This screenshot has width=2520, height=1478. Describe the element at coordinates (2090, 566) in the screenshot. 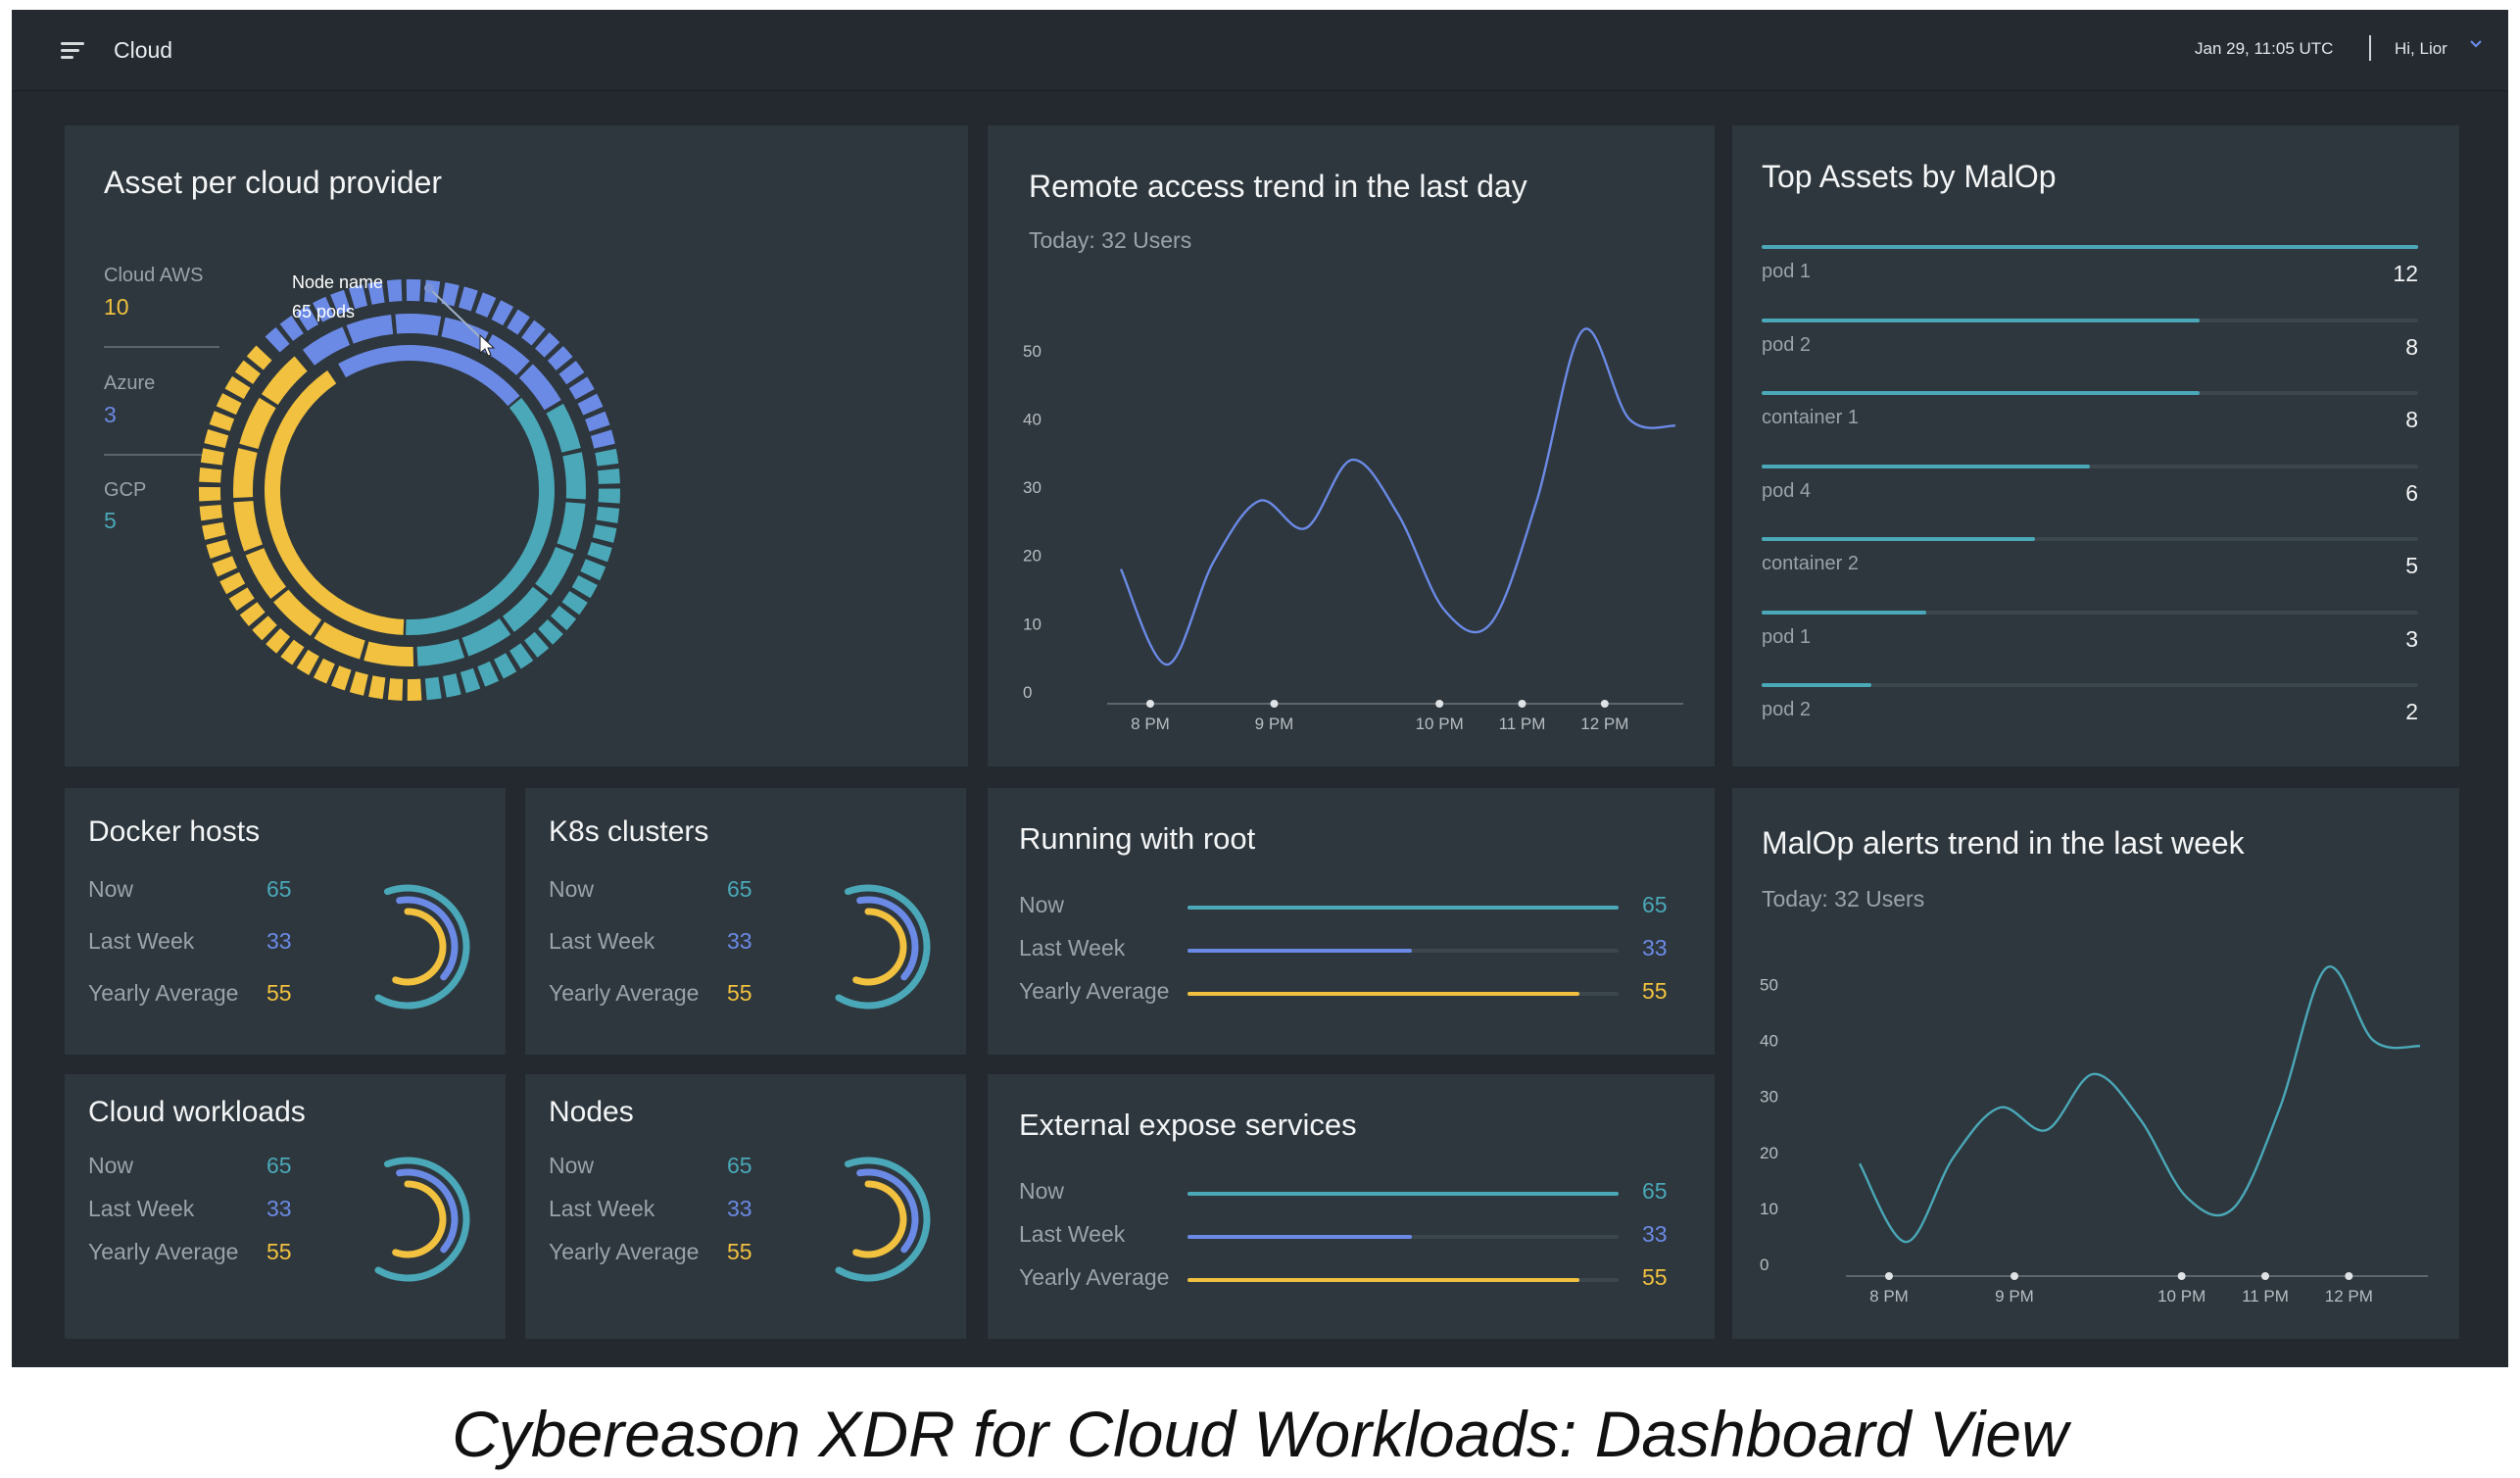

I see `asset-row: container 2 5` at that location.